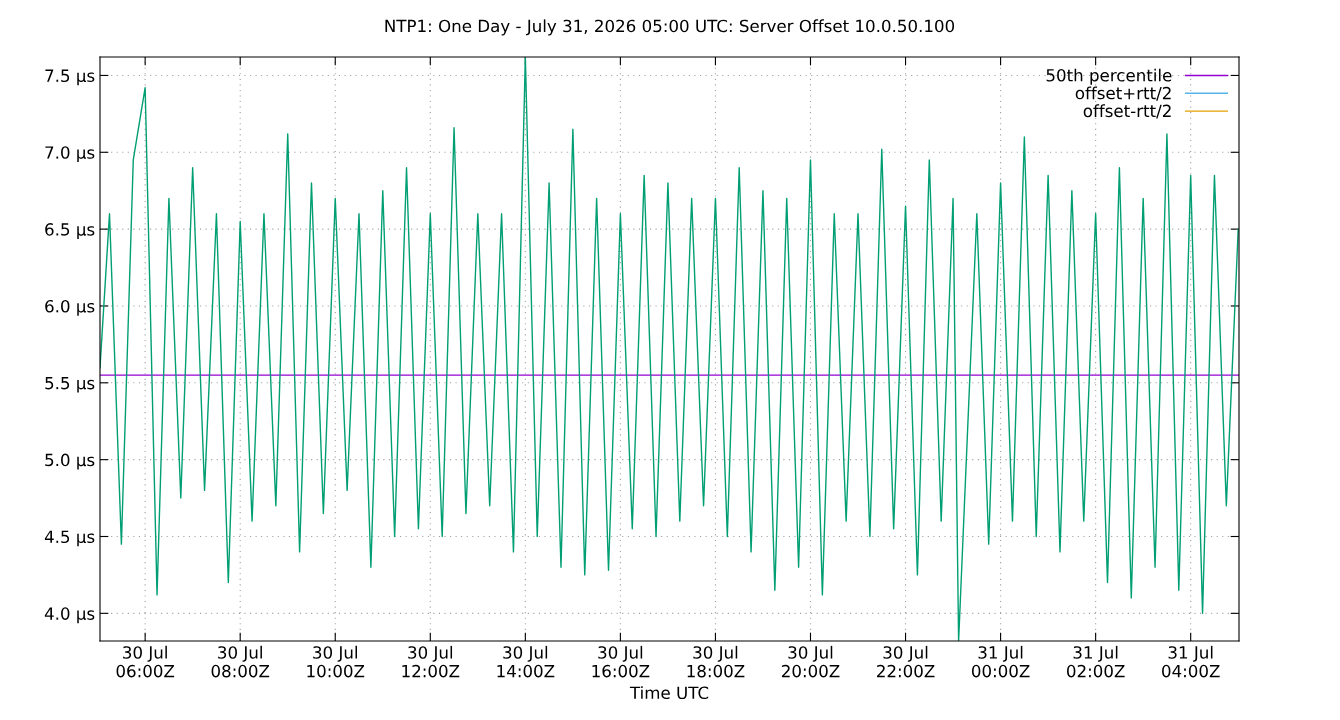 Image resolution: width=1340 pixels, height=720 pixels. What do you see at coordinates (431, 661) in the screenshot?
I see `x-tick-label: 30 Jul 12:00Z` at bounding box center [431, 661].